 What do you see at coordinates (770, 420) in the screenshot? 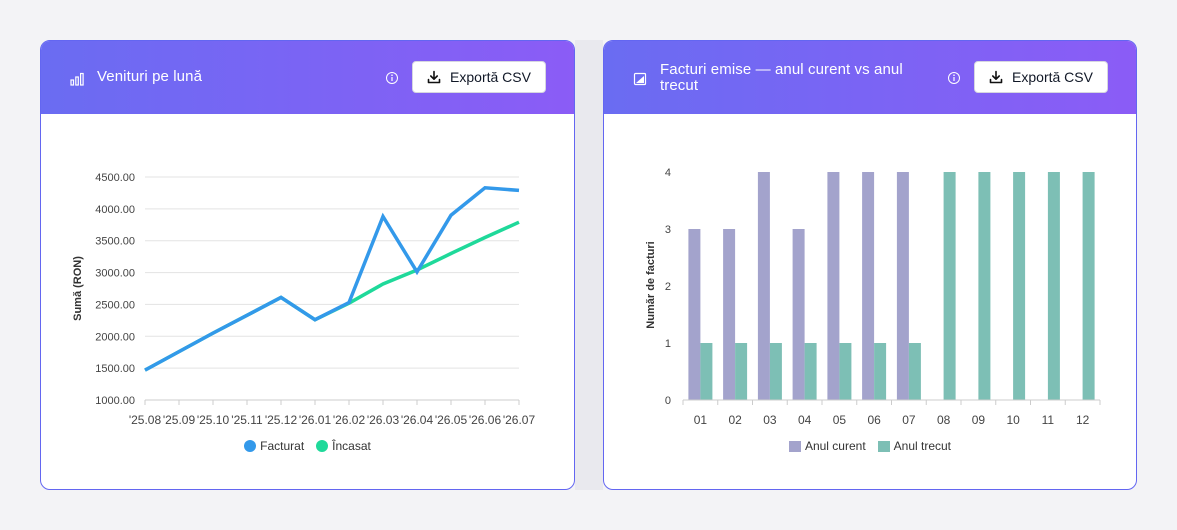
I see `x-tick-label: 03` at bounding box center [770, 420].